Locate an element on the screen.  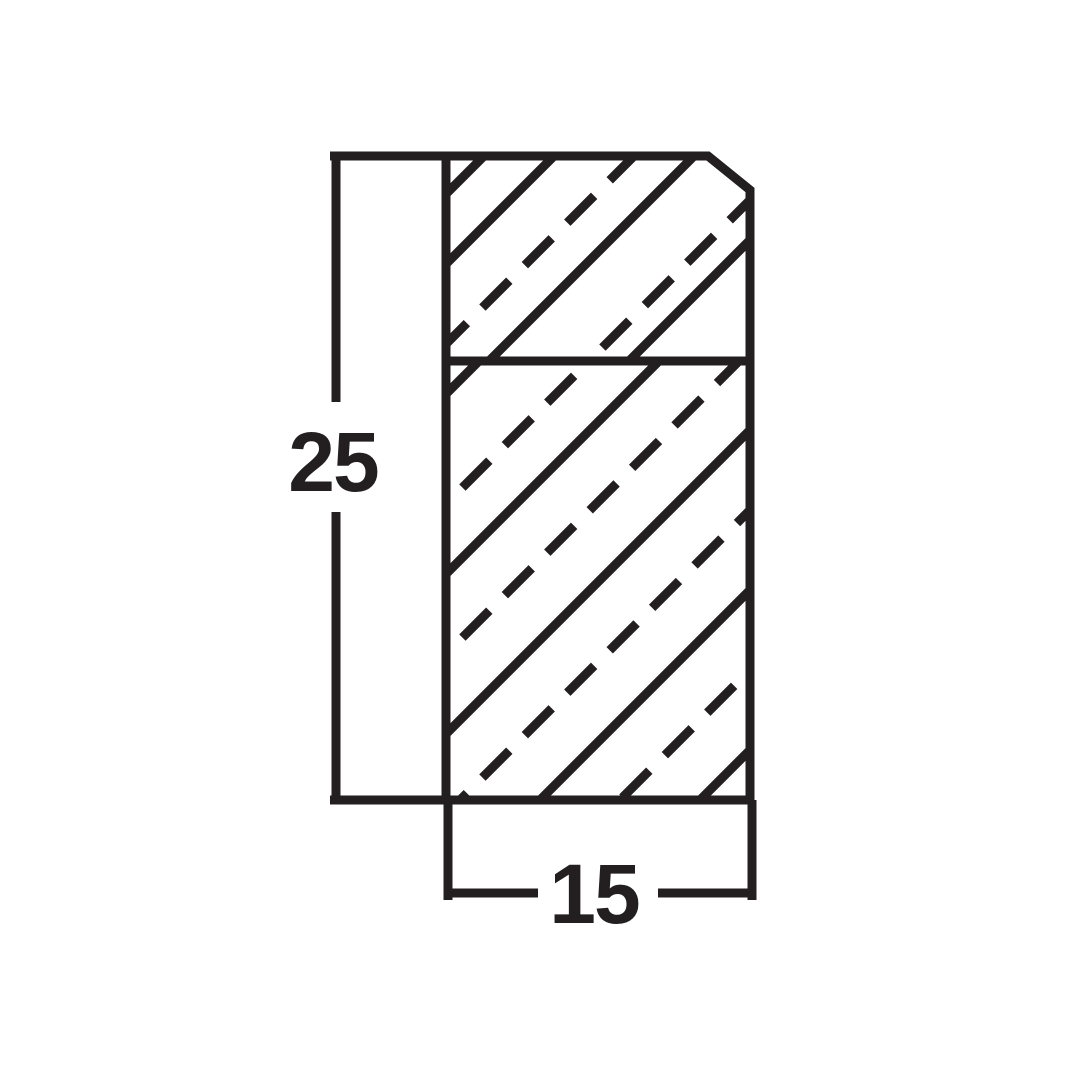
lower-section-hatch is located at coordinates (598, 582).